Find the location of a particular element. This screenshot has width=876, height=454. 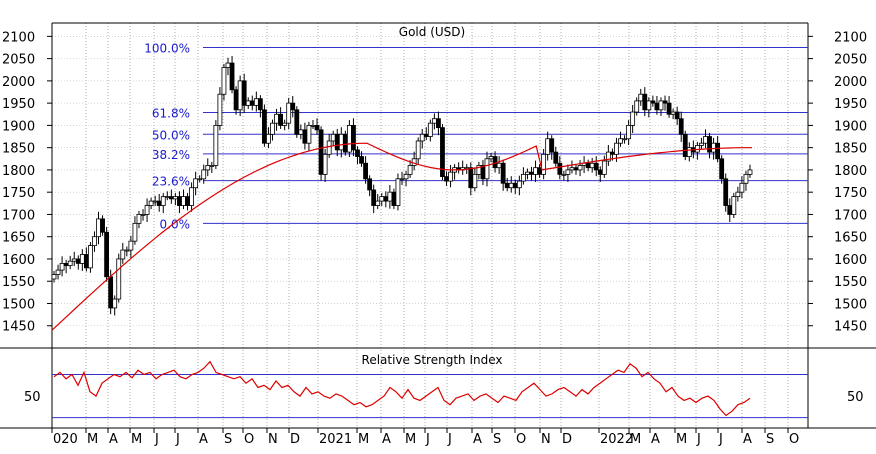

y-tick-label-right: 1500 is located at coordinates (850, 304).